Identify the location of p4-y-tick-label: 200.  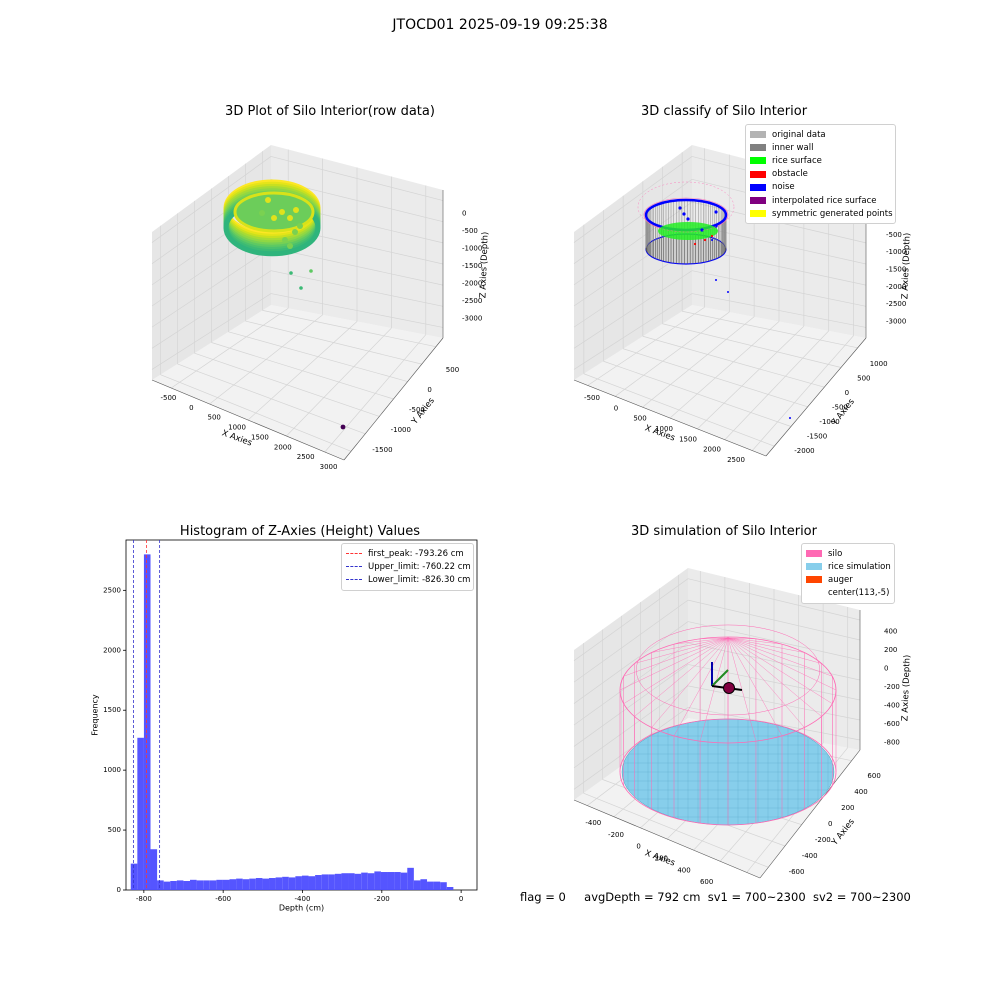
(847, 808).